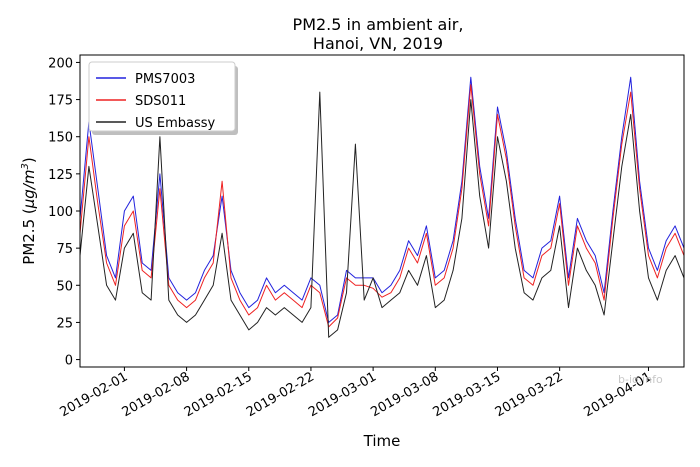  Describe the element at coordinates (640, 379) in the screenshot. I see `watermark: b-io.info` at that location.